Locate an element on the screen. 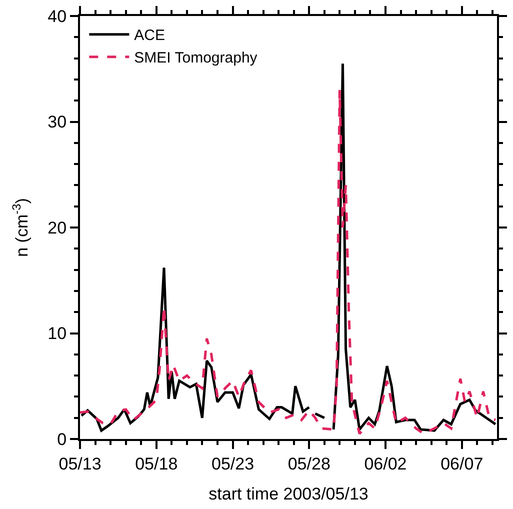 Image resolution: width=513 pixels, height=509 pixels. x-tick-label: 06/02 is located at coordinates (385, 464).